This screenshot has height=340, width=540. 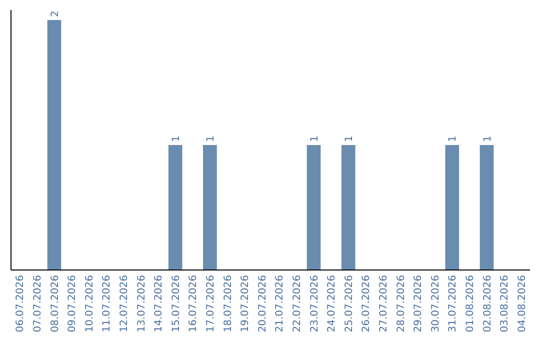 What do you see at coordinates (124, 303) in the screenshot?
I see `x-tick-label: 12.07.2026` at bounding box center [124, 303].